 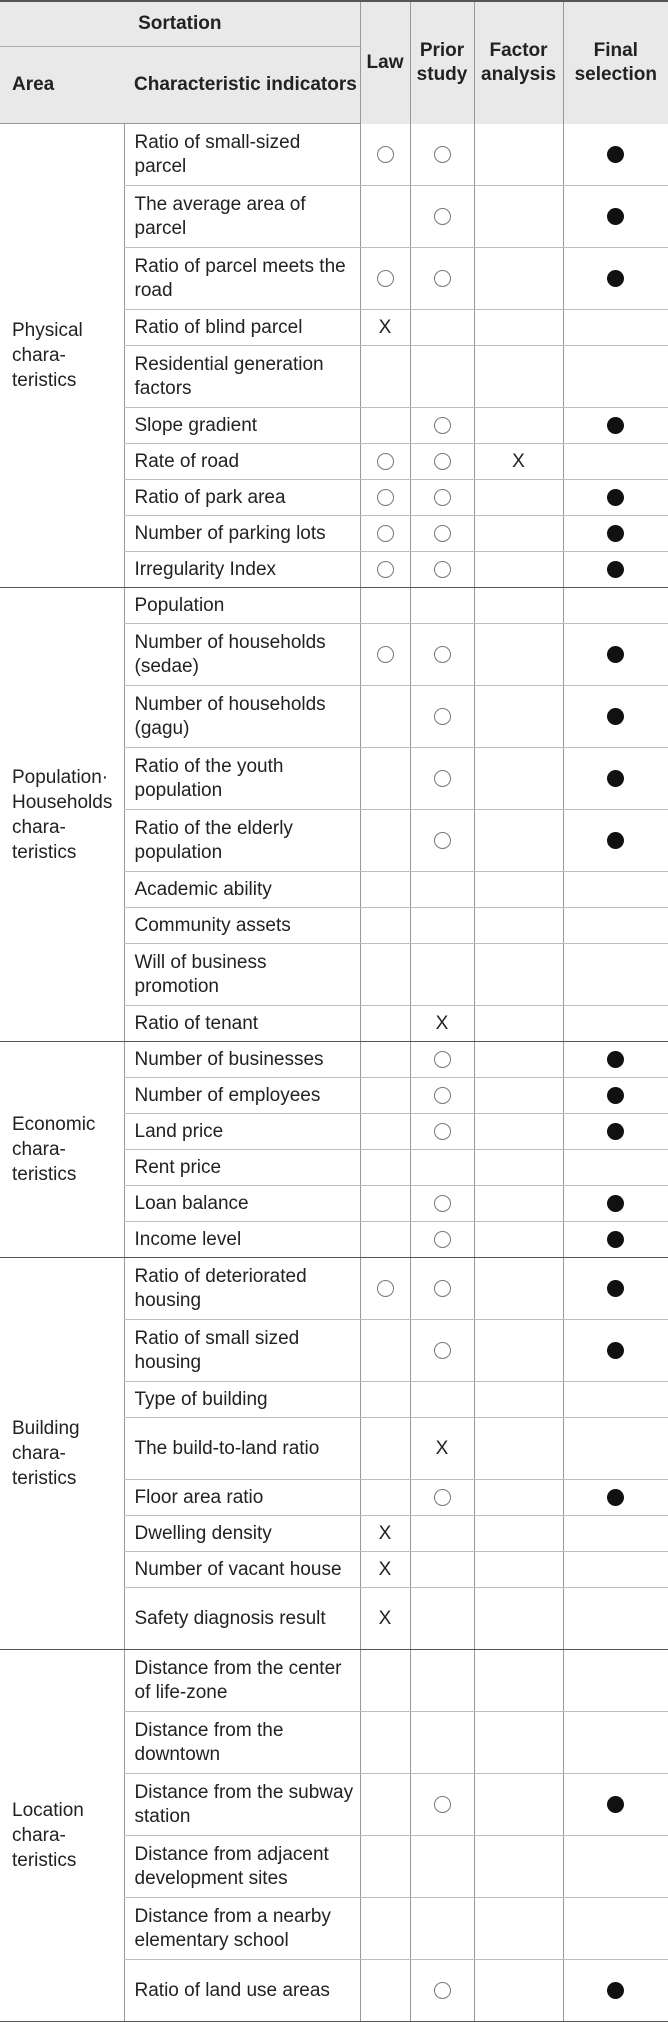 I want to click on table-row: Dwelling density X, so click(x=334, y=1533).